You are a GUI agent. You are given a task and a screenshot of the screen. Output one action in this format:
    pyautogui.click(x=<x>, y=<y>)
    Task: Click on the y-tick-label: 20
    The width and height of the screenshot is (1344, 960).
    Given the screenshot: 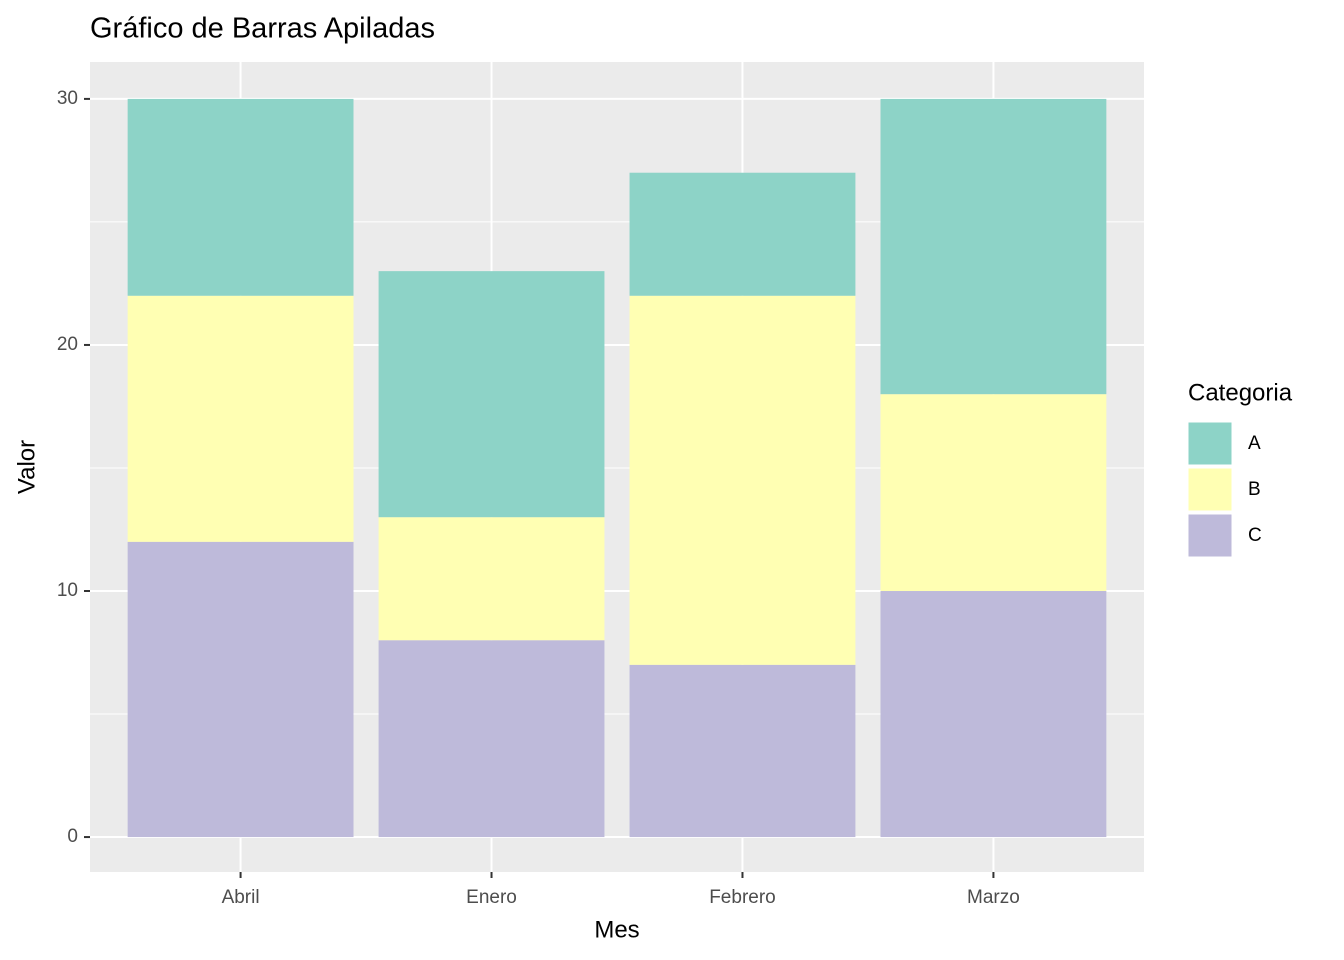 What is the action you would take?
    pyautogui.click(x=67, y=344)
    